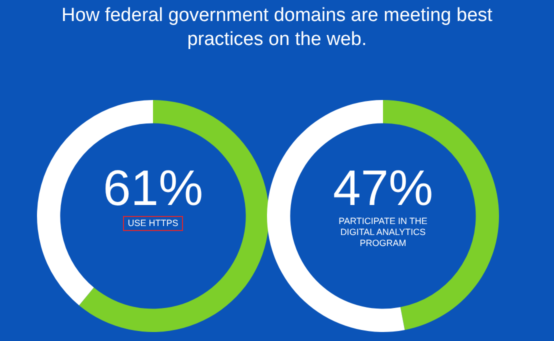  Describe the element at coordinates (153, 223) in the screenshot. I see `outline-box: USE HTTPS` at that location.